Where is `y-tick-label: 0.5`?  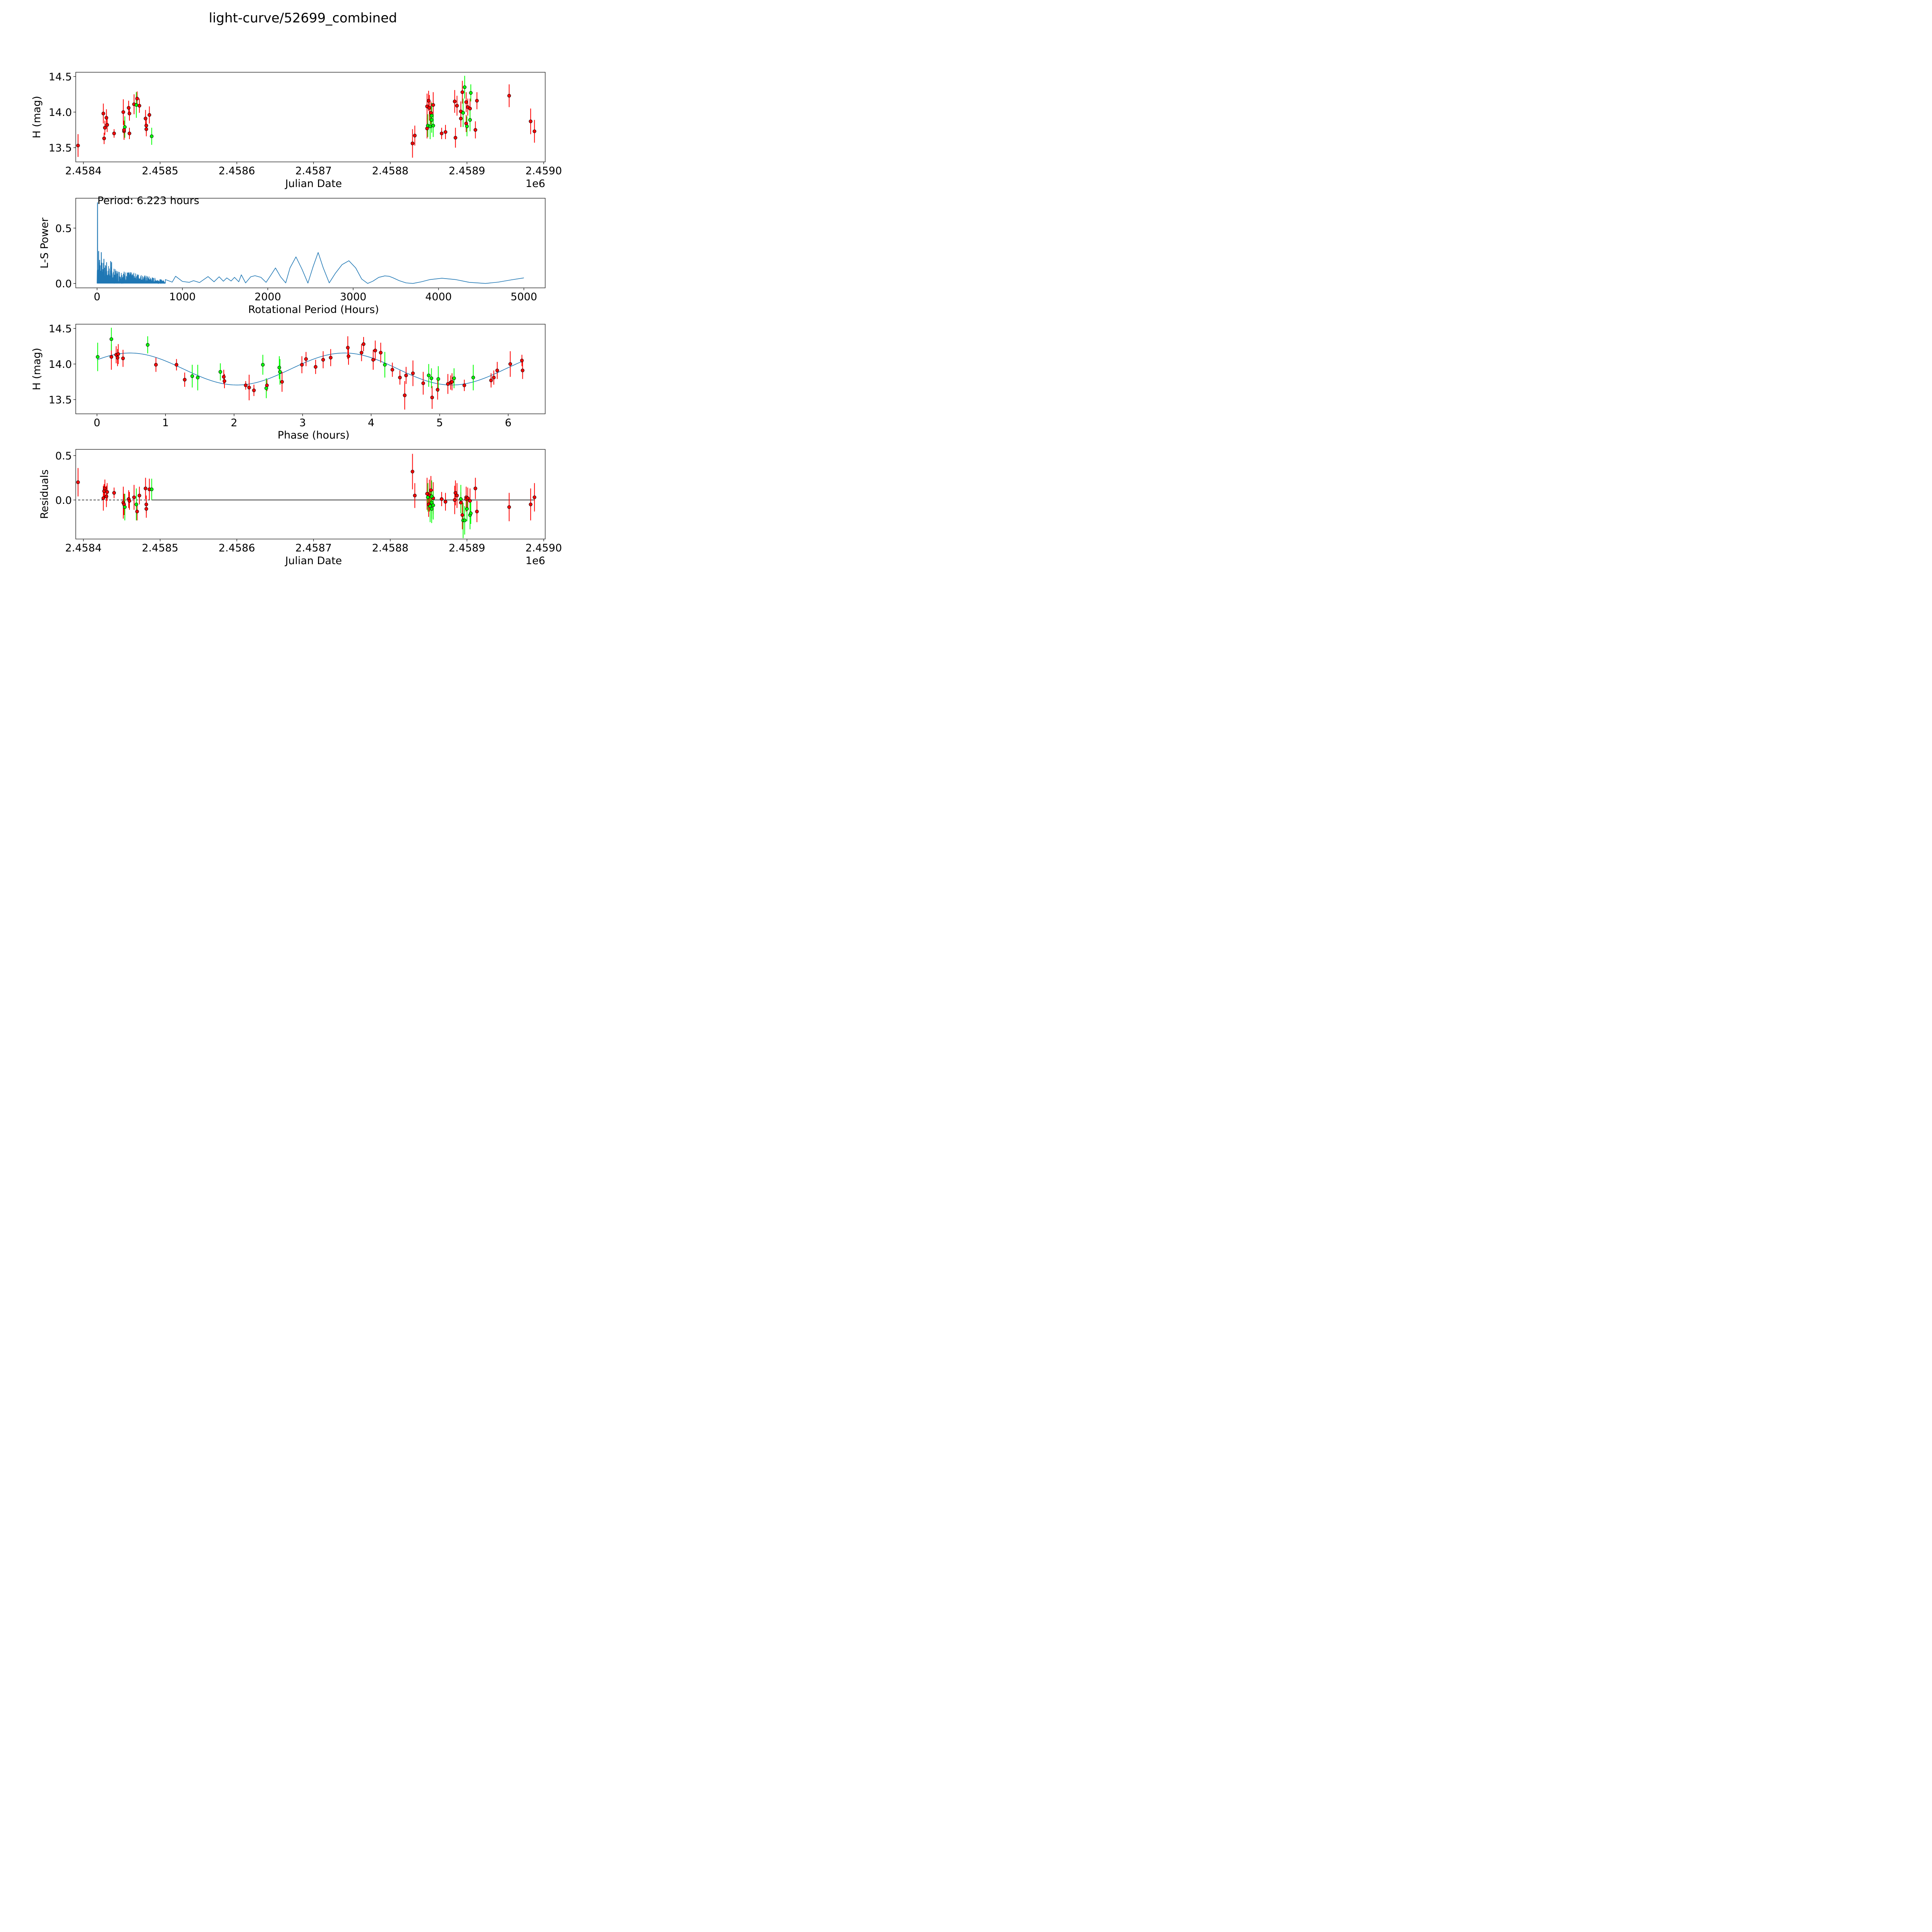
y-tick-label: 0.5 is located at coordinates (64, 456).